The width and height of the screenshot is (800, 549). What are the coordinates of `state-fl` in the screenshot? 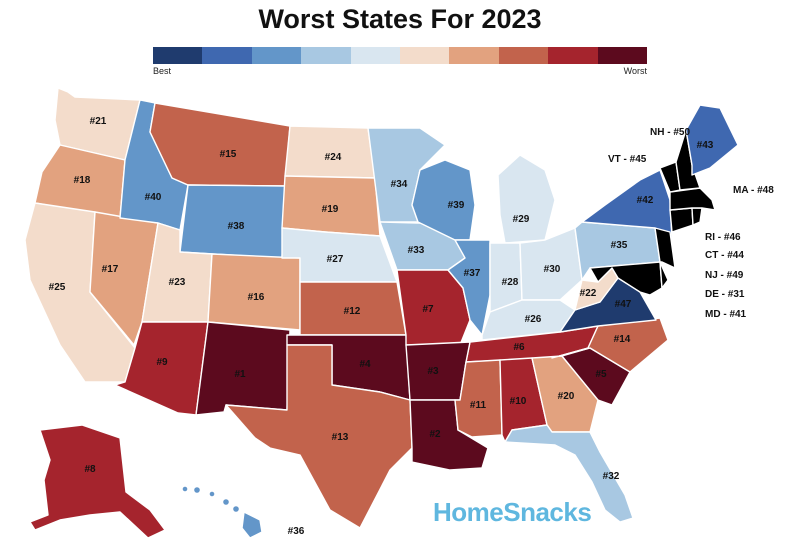 It's located at (569, 473).